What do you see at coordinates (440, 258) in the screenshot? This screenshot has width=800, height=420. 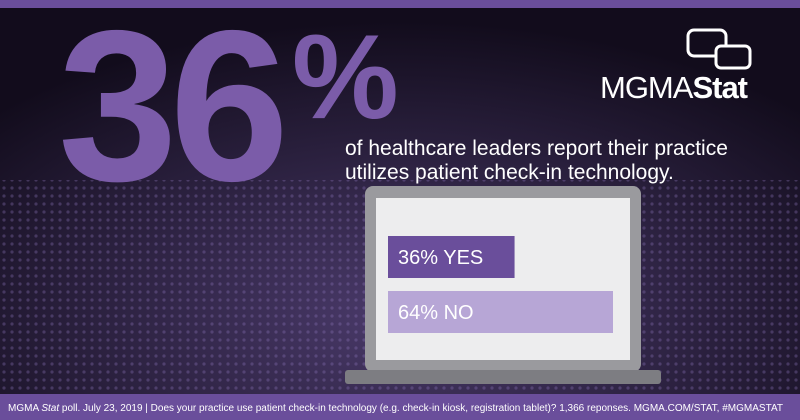 I see `poll-label: 36% YES` at bounding box center [440, 258].